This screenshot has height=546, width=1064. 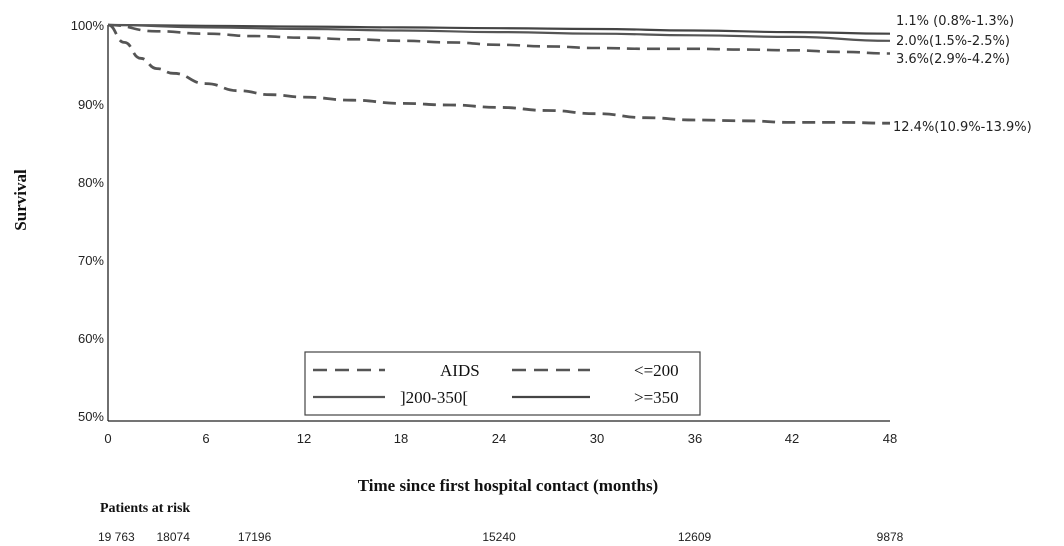 I want to click on patients-at-risk-row: 19 763 18074 17196 15240 12609 9878, so click(x=501, y=537).